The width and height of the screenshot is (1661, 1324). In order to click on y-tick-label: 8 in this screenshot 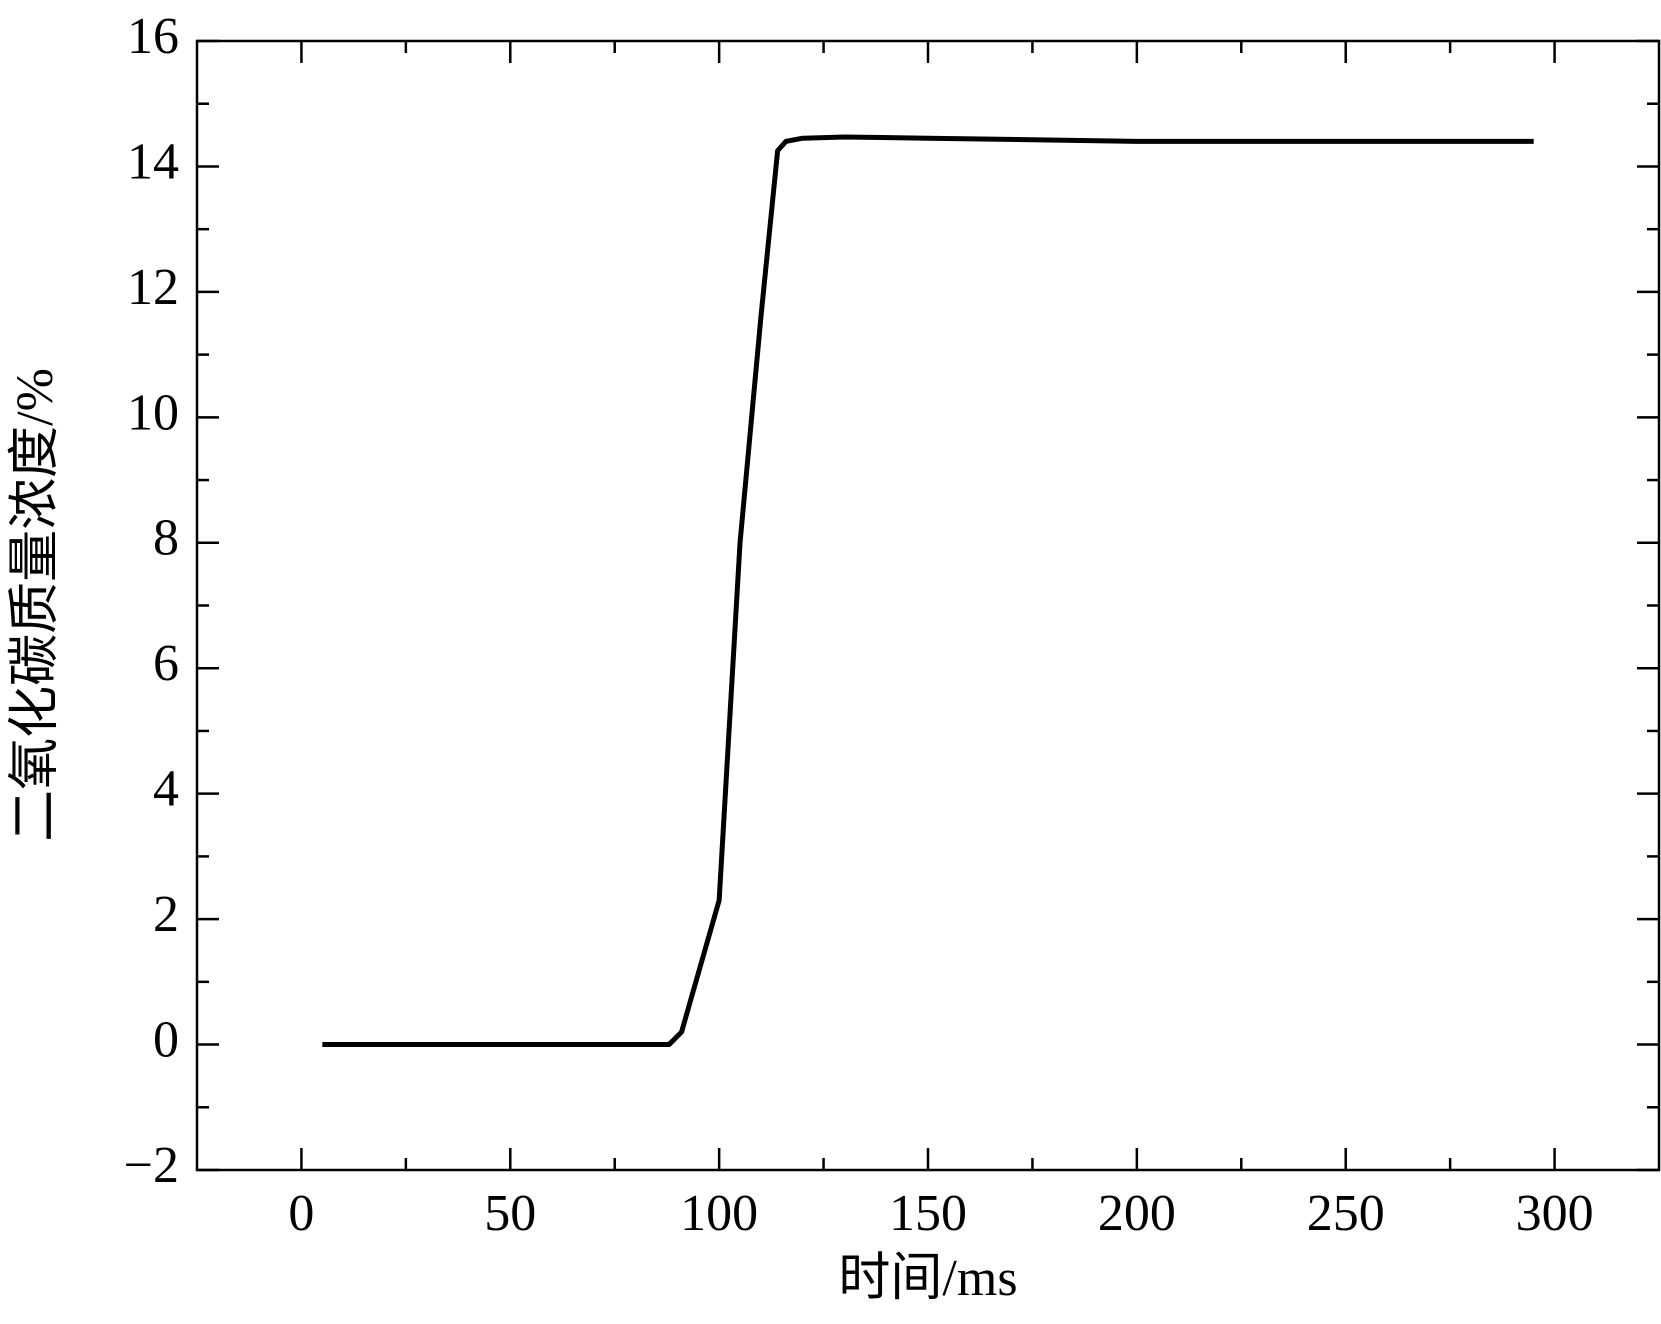, I will do `click(166, 538)`.